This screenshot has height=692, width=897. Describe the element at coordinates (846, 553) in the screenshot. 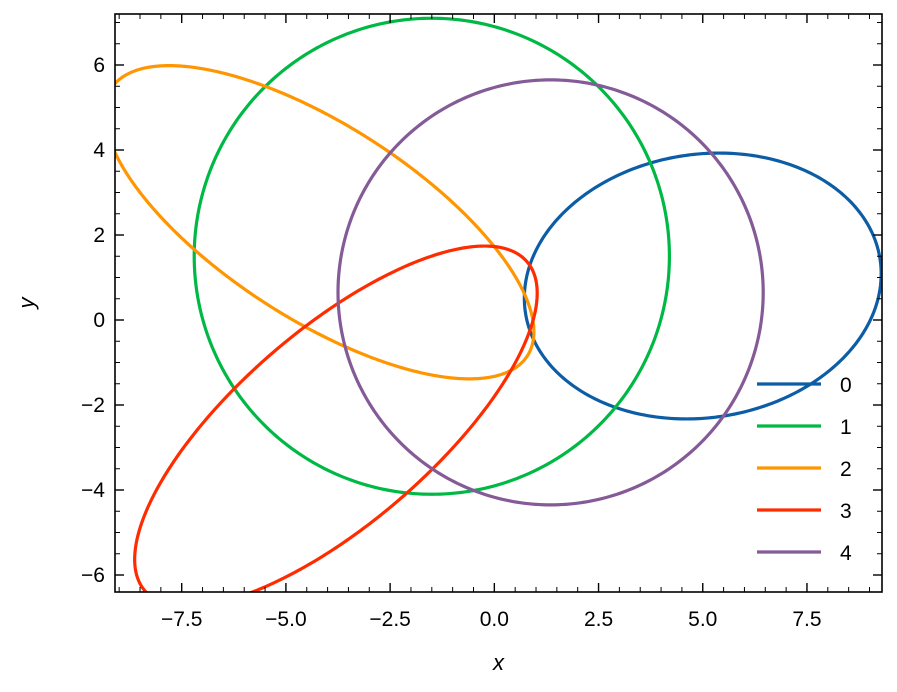

I see `legend-label-4: 4` at that location.